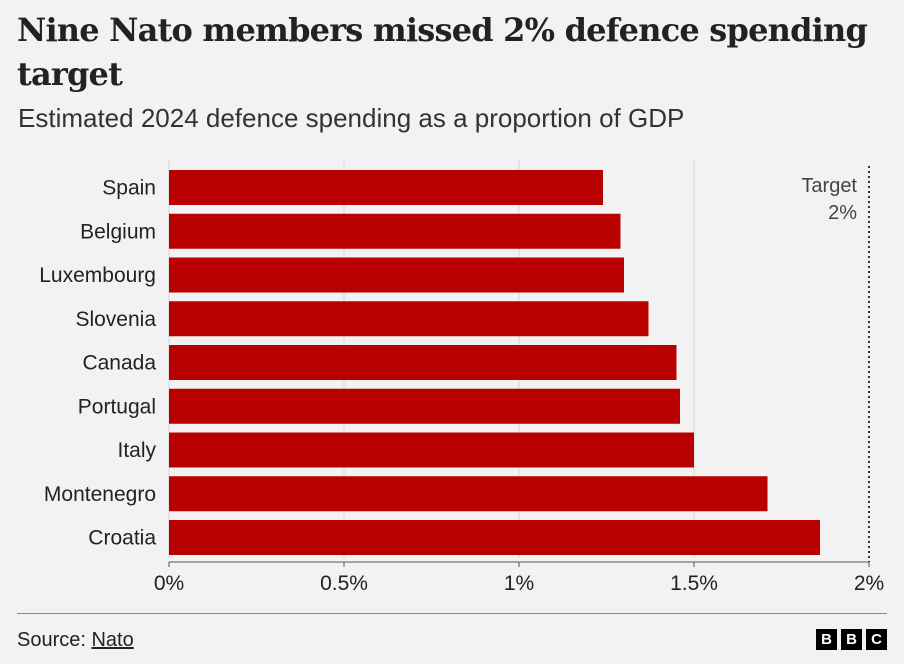 The image size is (904, 664). I want to click on bar-spain, so click(386, 187).